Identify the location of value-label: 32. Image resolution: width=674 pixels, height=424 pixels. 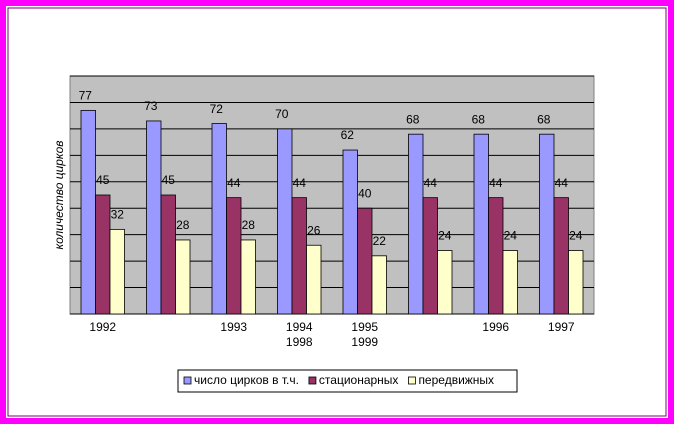
(118, 215).